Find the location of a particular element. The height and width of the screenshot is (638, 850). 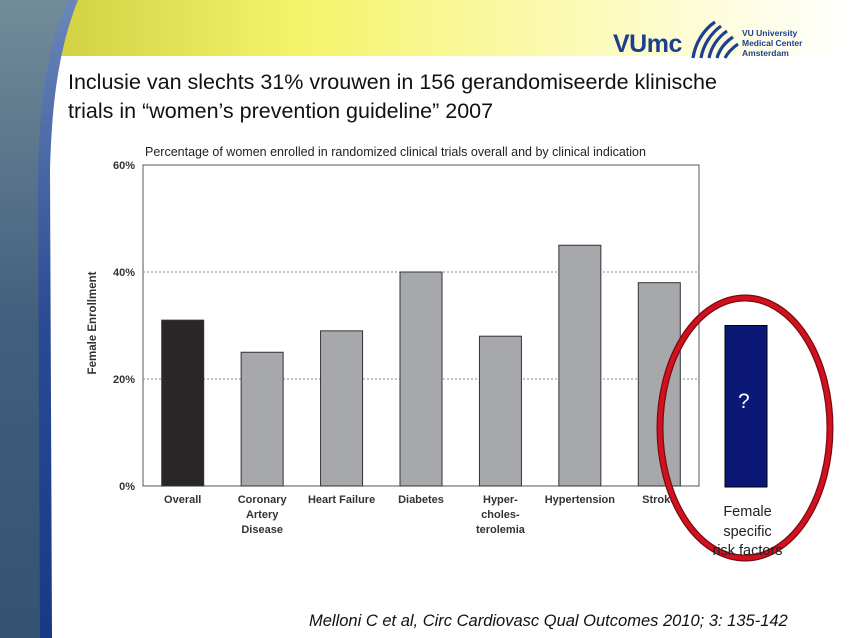

y-tick-label: 60% is located at coordinates (124, 166).